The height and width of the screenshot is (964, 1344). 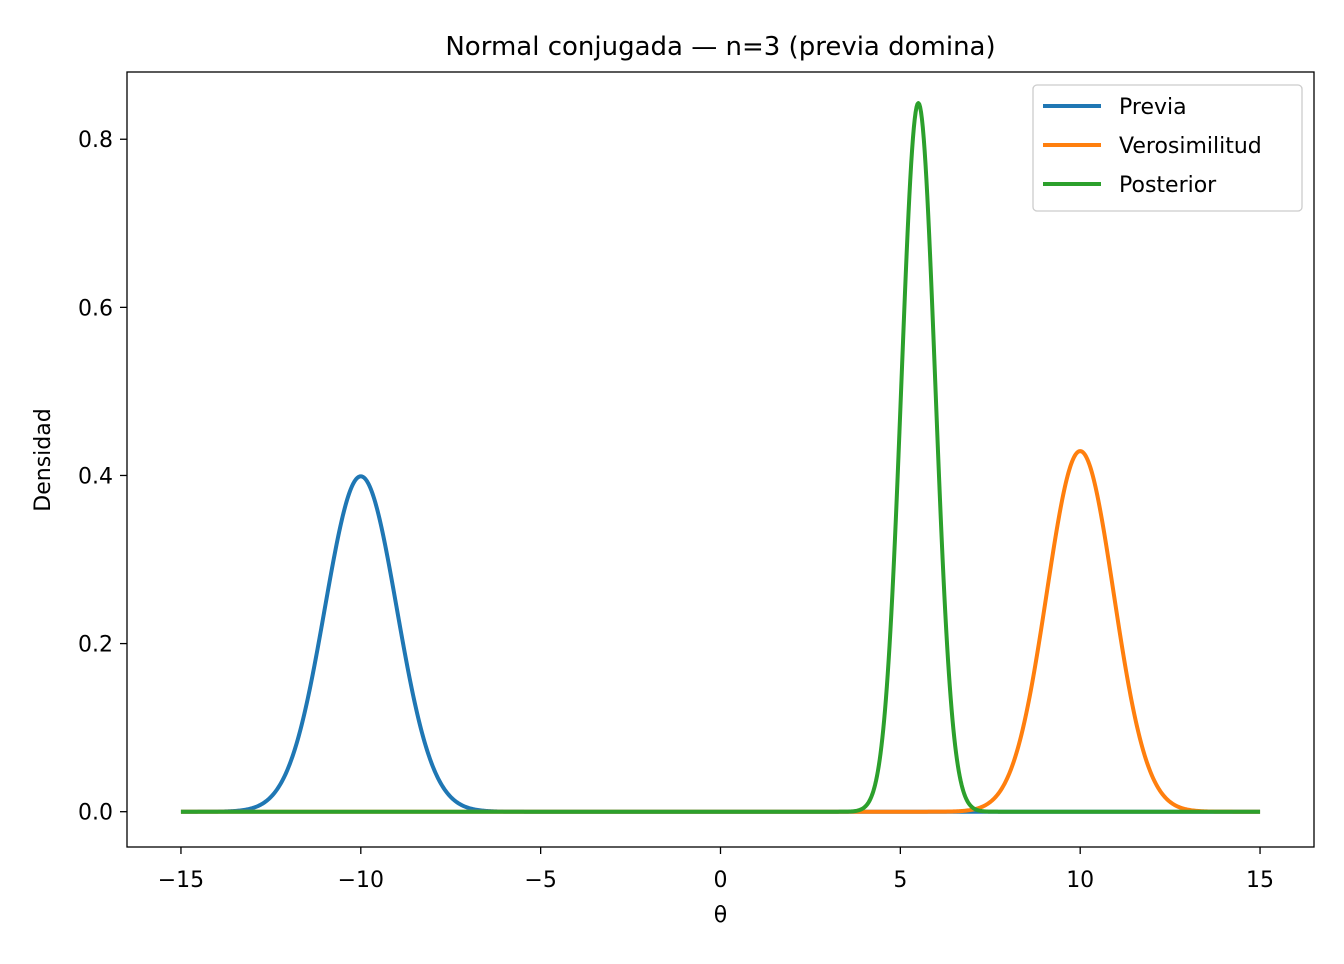 What do you see at coordinates (540, 880) in the screenshot?
I see `x-tick-label: −5` at bounding box center [540, 880].